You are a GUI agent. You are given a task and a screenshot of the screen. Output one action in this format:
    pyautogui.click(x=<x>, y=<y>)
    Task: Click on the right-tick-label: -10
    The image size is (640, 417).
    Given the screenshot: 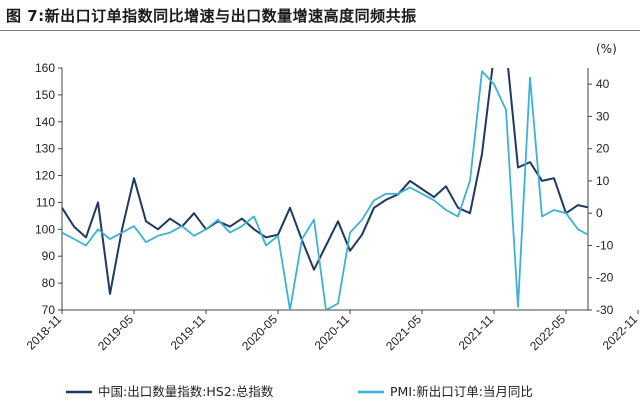 What is the action you would take?
    pyautogui.click(x=605, y=245)
    